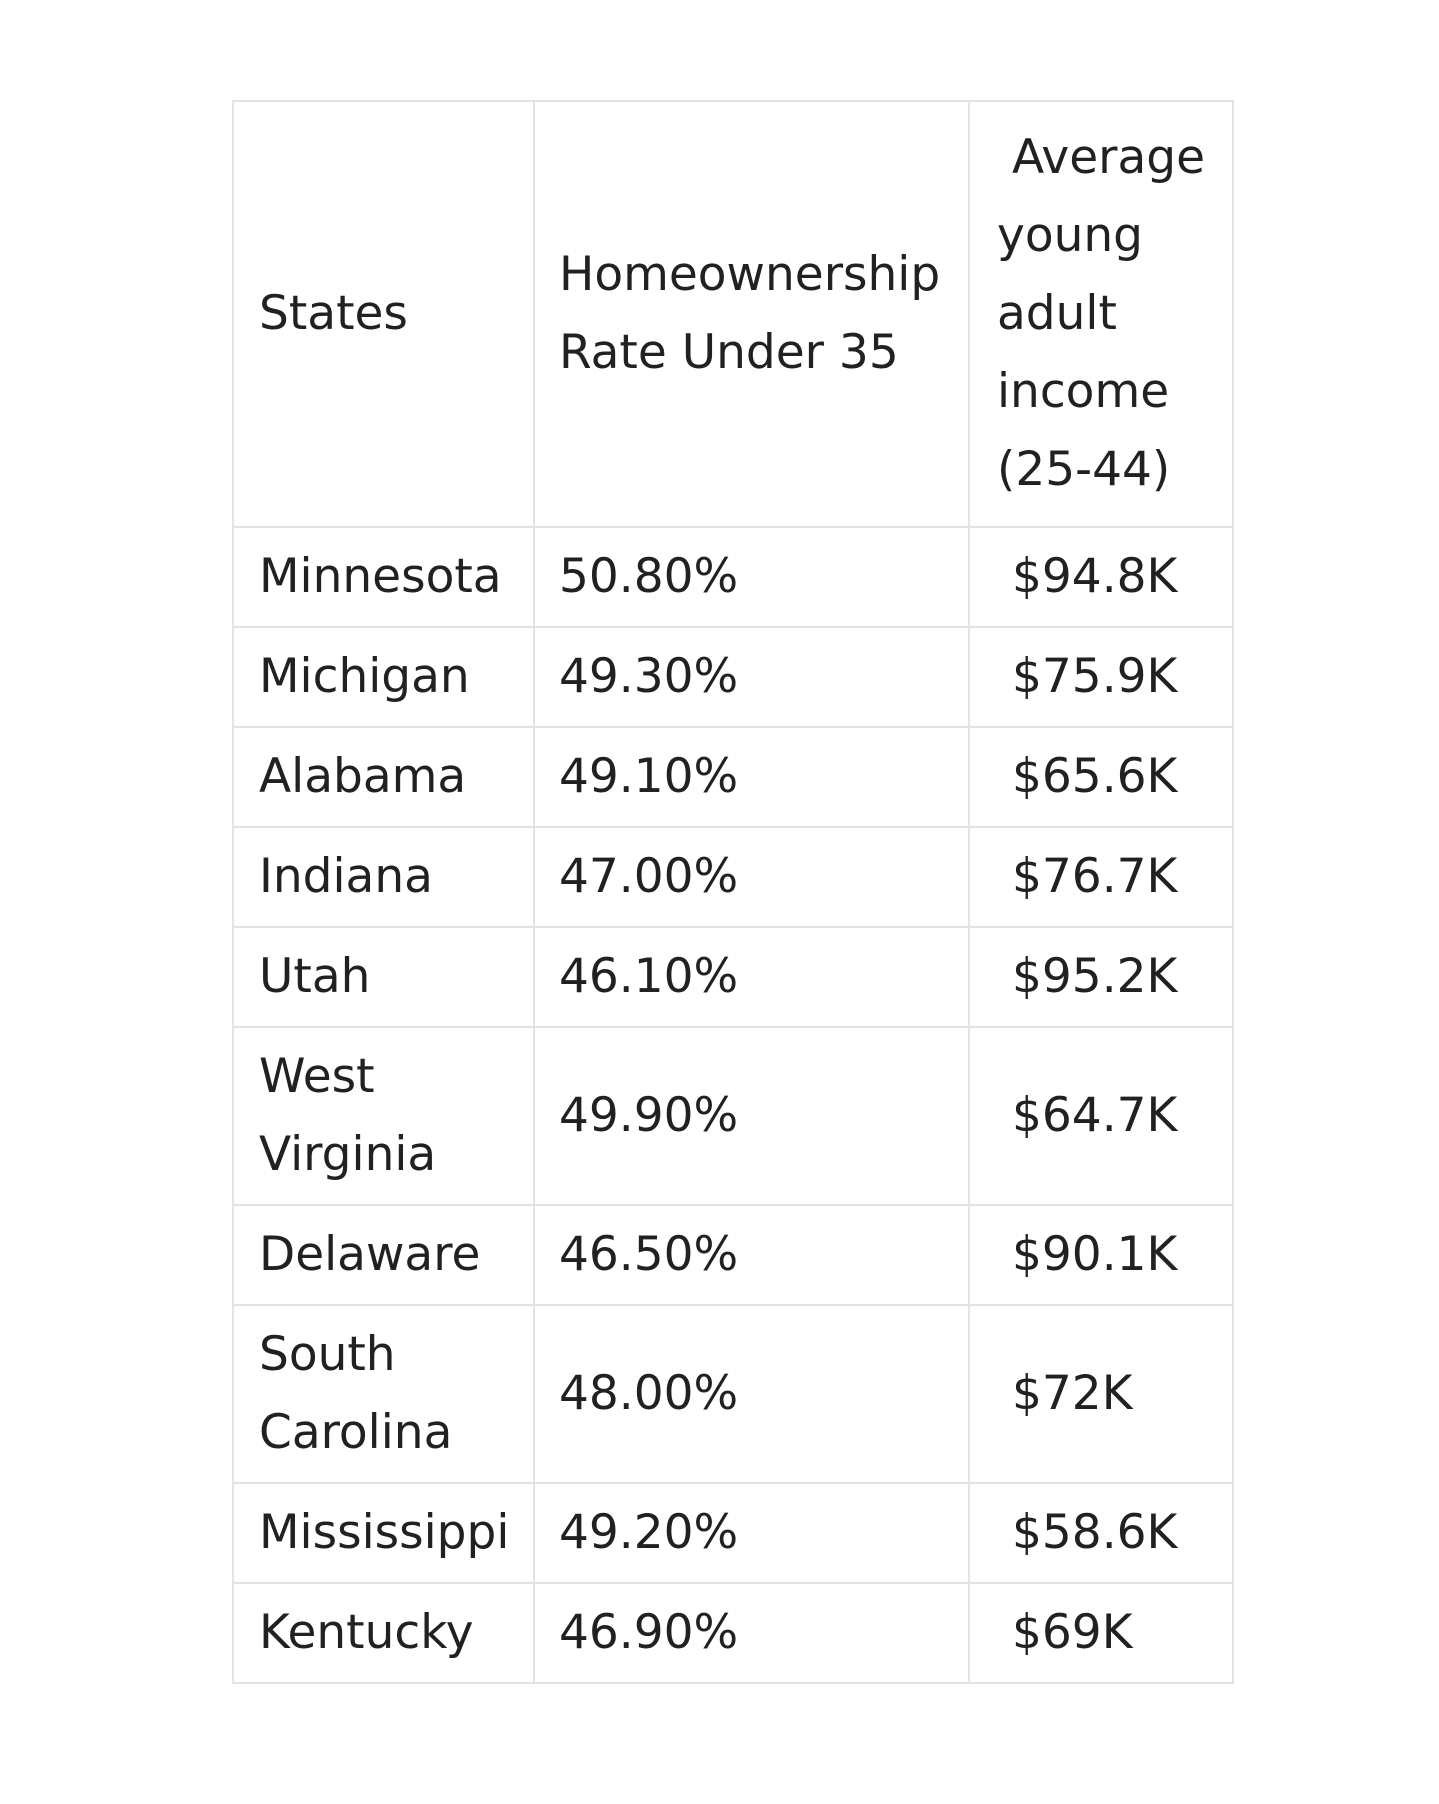  I want to click on header-young-adult-income: Average young adult income (25-44), so click(1101, 314).